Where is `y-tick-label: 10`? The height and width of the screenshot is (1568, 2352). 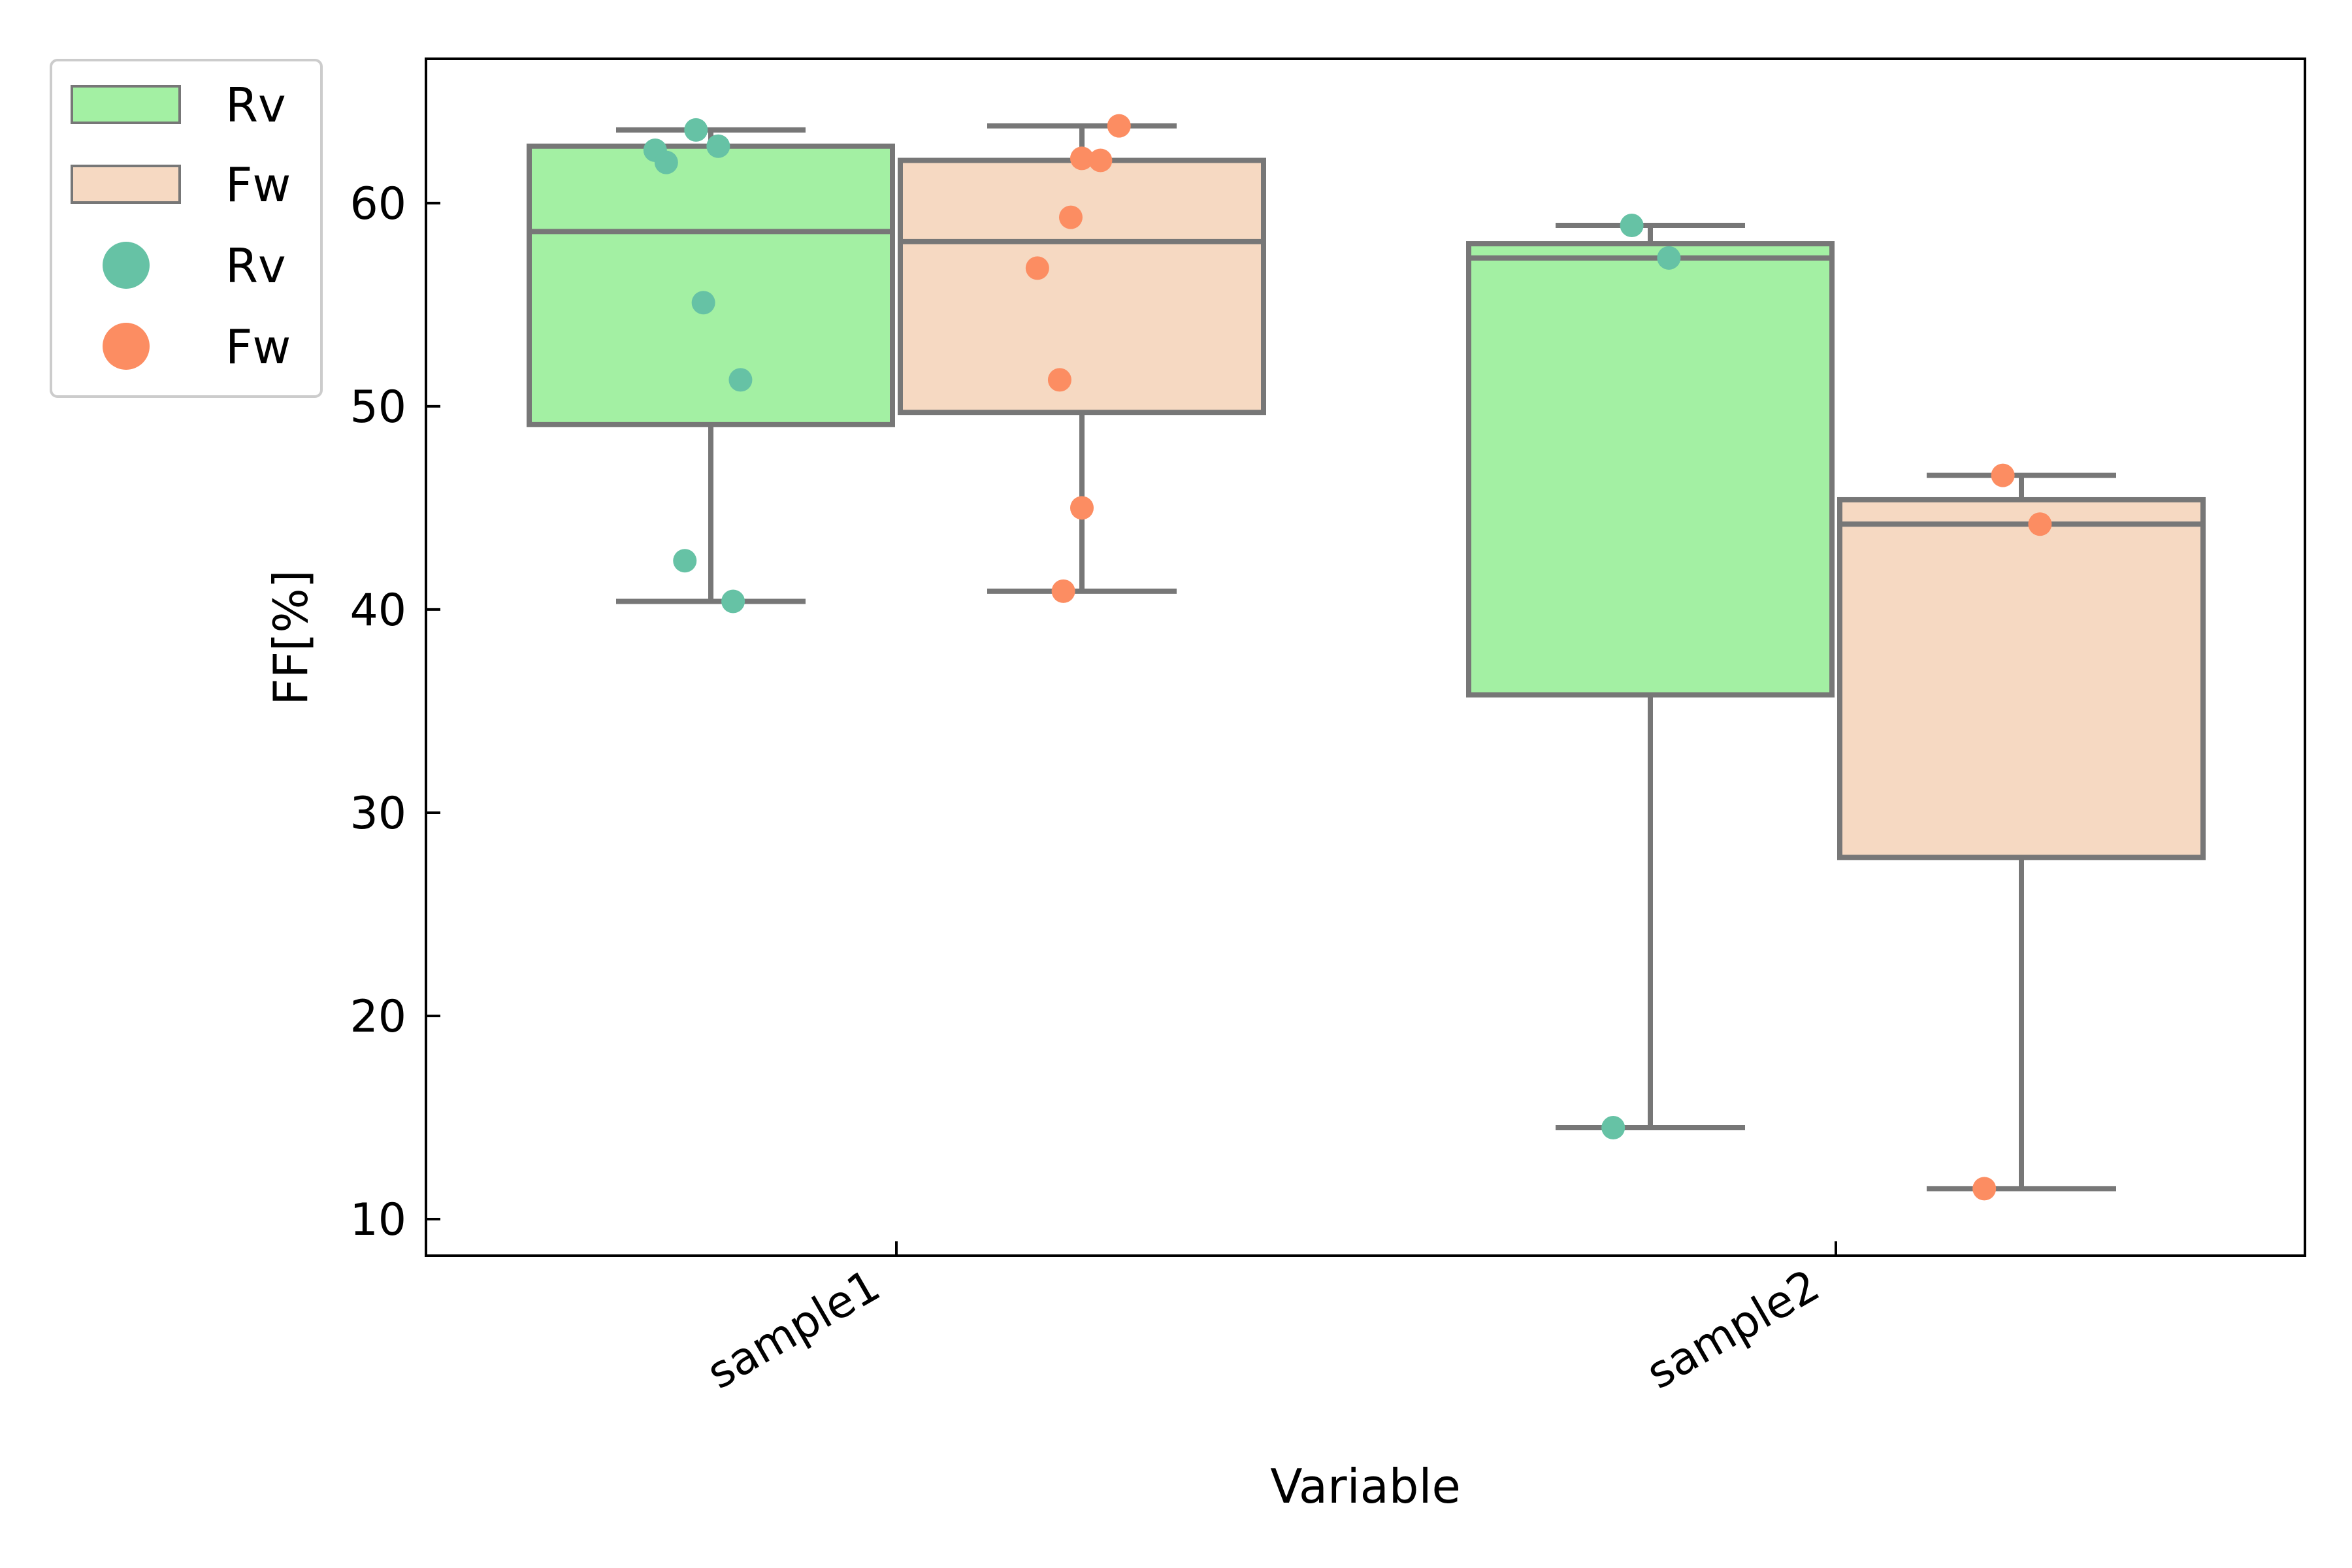 y-tick-label: 10 is located at coordinates (378, 1220).